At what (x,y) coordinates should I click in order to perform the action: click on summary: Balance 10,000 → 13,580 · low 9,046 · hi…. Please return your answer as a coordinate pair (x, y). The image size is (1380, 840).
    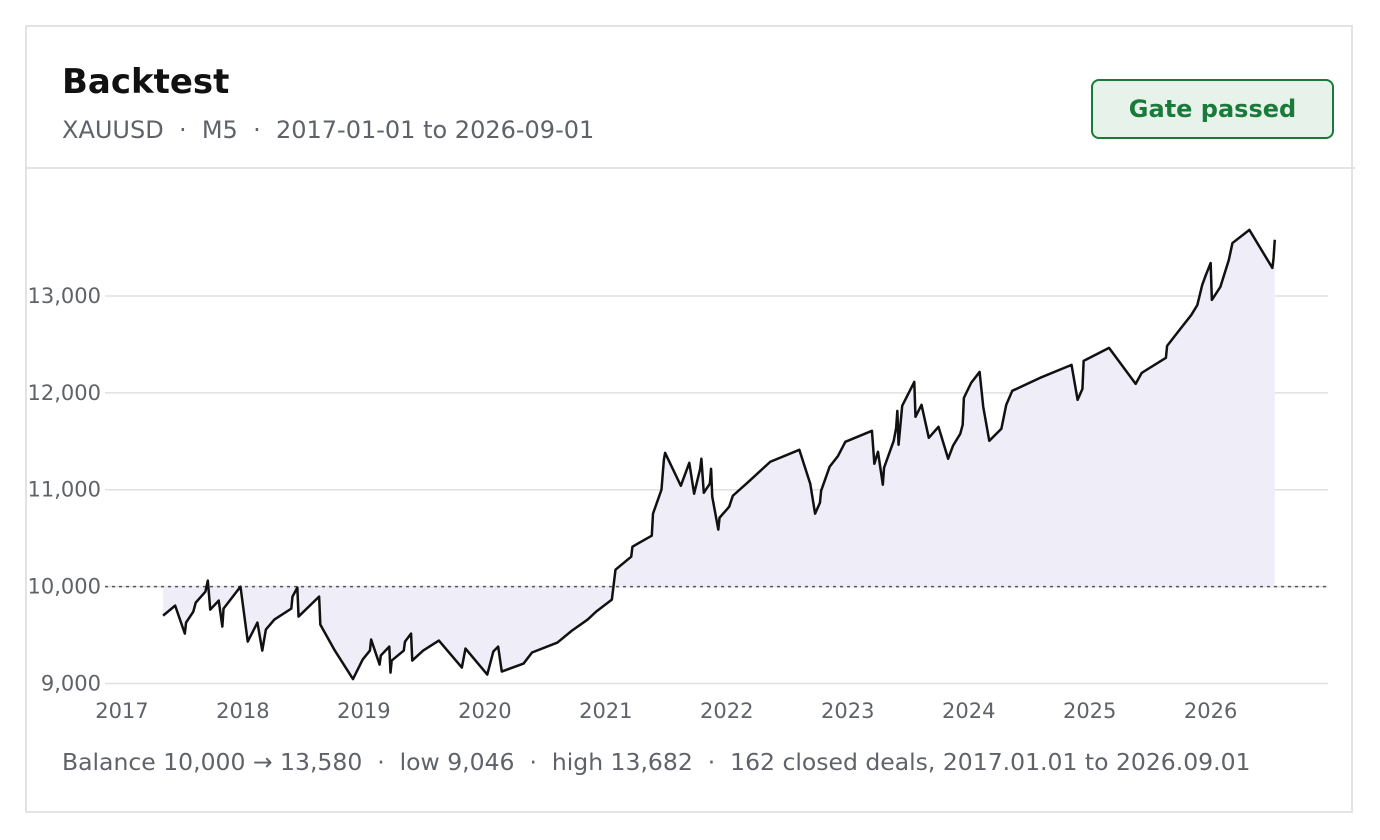
    Looking at the image, I should click on (656, 762).